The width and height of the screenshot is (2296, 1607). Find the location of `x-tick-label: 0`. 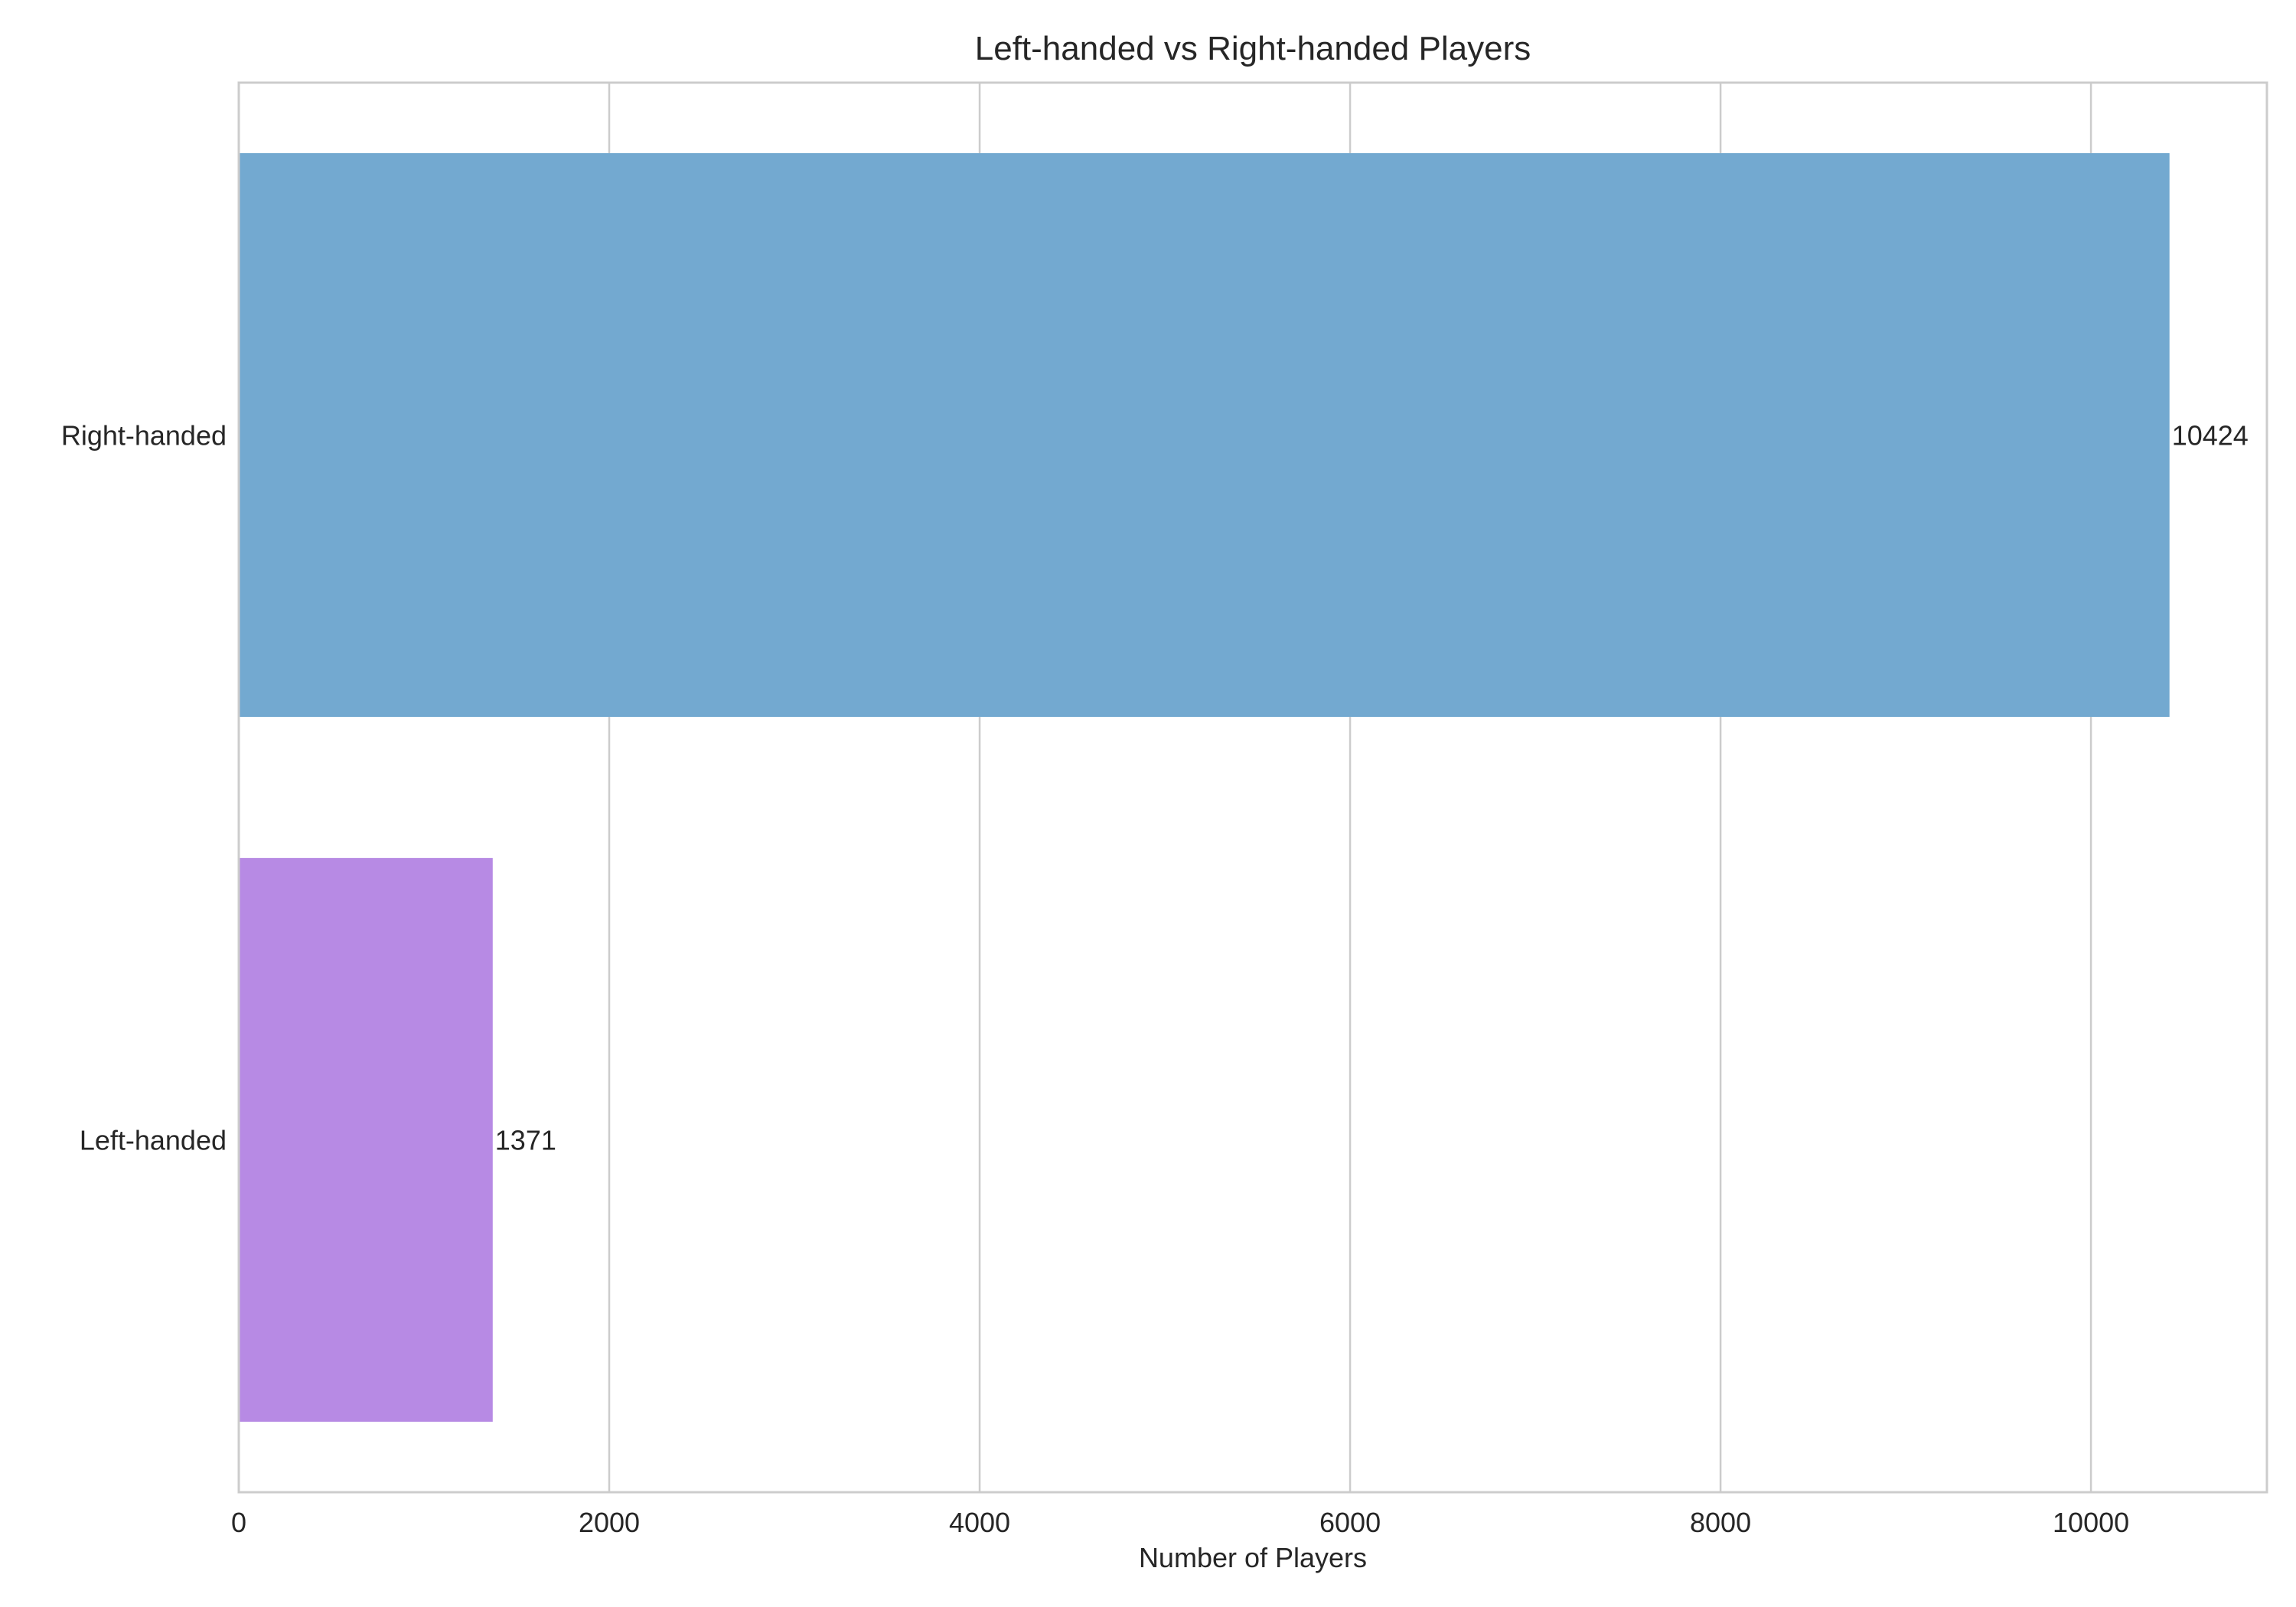

x-tick-label: 0 is located at coordinates (238, 1523).